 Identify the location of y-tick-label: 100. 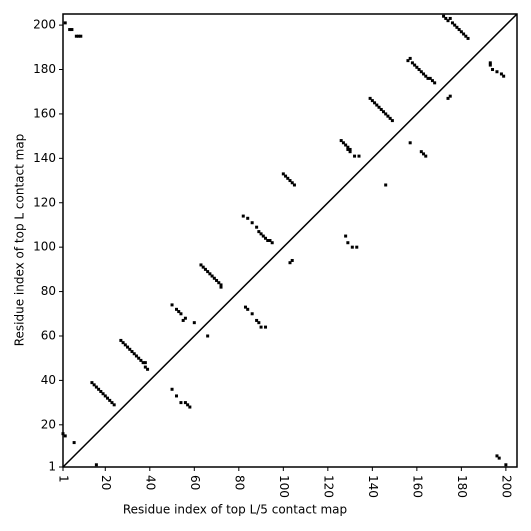
(44, 247).